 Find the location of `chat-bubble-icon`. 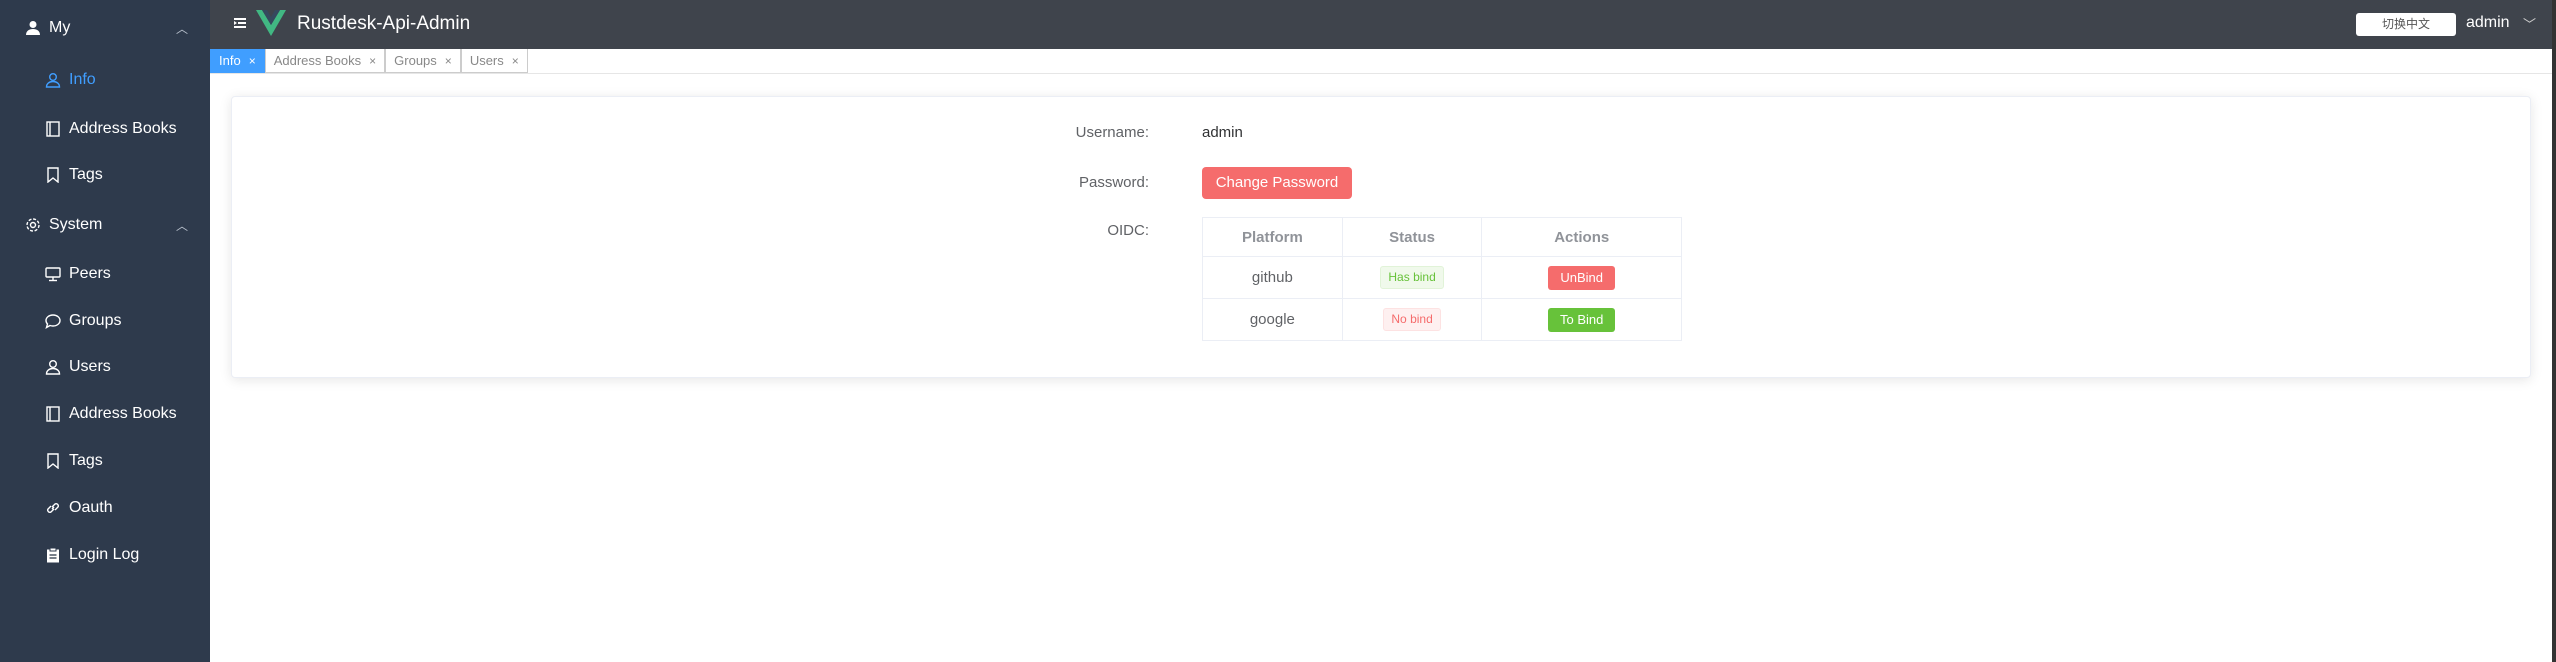

chat-bubble-icon is located at coordinates (53, 321).